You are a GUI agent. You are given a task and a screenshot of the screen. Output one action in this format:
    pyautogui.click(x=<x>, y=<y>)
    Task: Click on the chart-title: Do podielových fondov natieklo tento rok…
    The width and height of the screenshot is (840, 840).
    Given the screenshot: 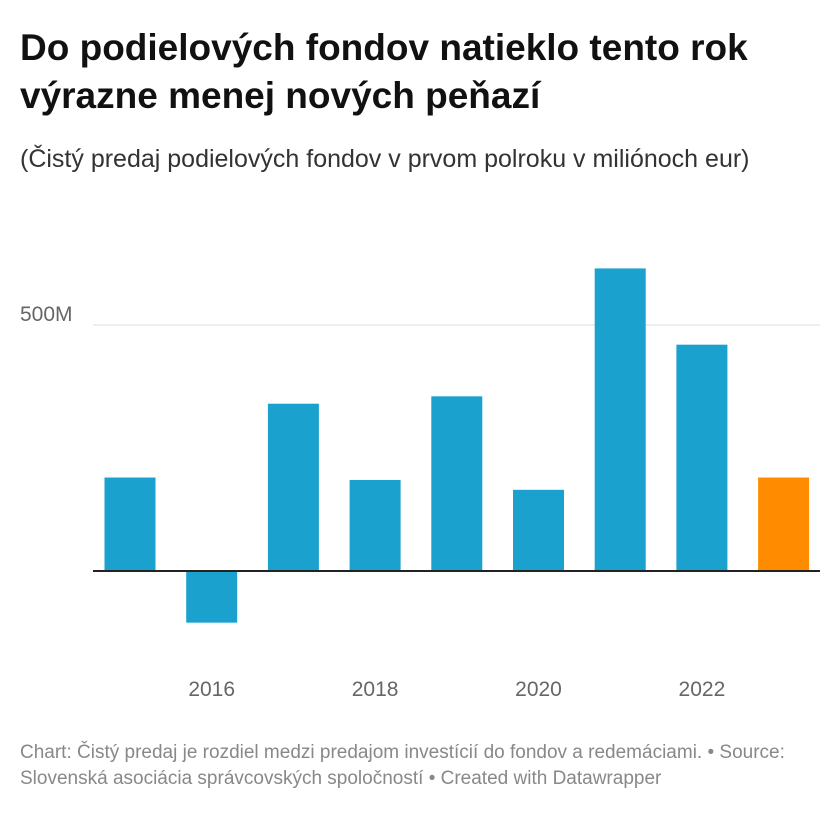 What is the action you would take?
    pyautogui.click(x=384, y=71)
    